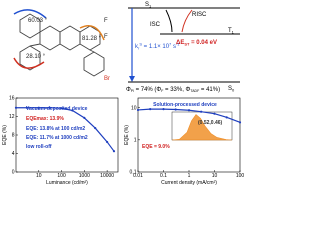 Image resolution: width=320 pixels, height=240 pixels. What do you see at coordinates (202, 127) in the screenshot?
I see `inset-spectrum` at bounding box center [202, 127].